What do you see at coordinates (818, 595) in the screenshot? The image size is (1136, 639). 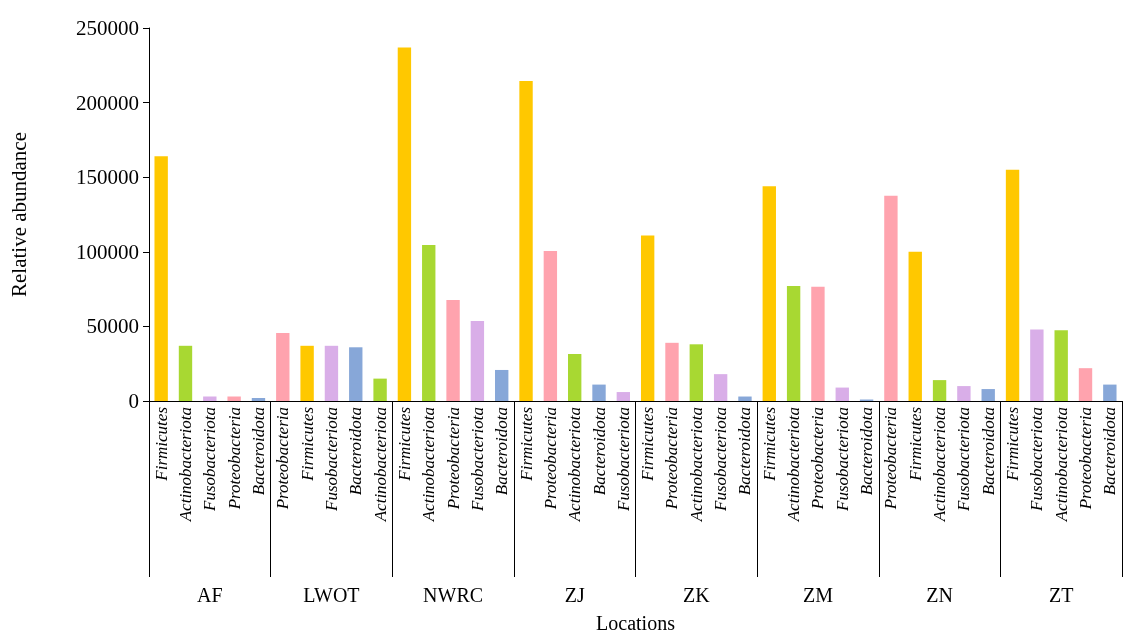 I see `text: ZM` at bounding box center [818, 595].